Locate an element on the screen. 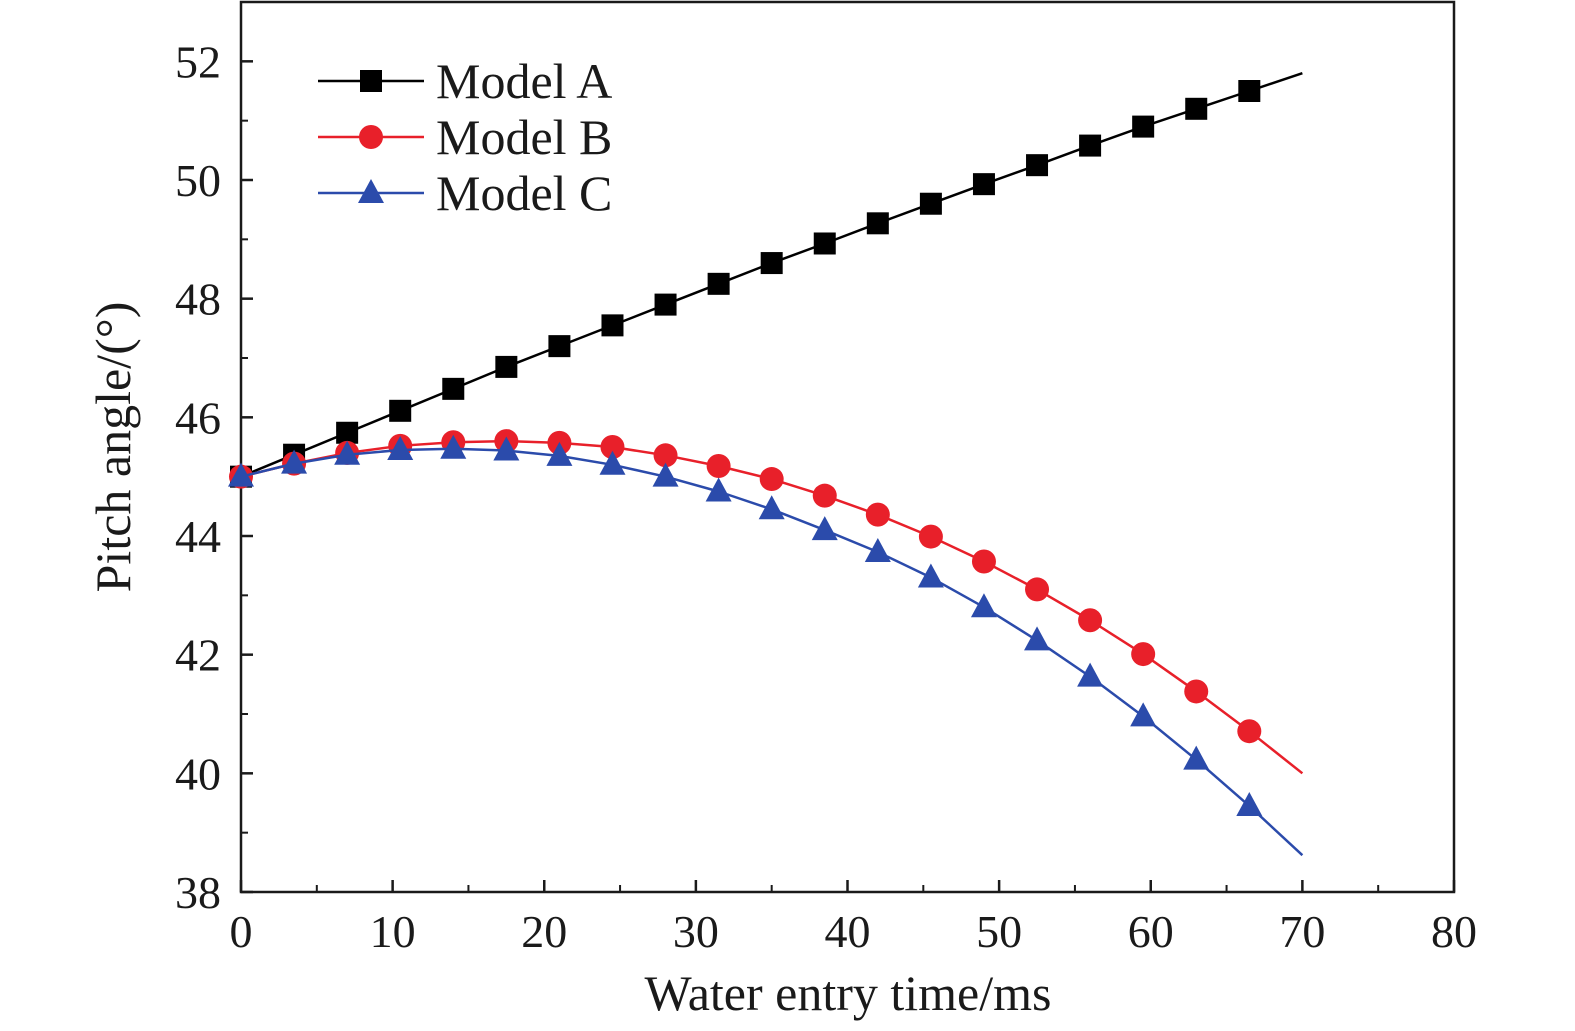 The image size is (1575, 1031). legend-label: Model C is located at coordinates (524, 193).